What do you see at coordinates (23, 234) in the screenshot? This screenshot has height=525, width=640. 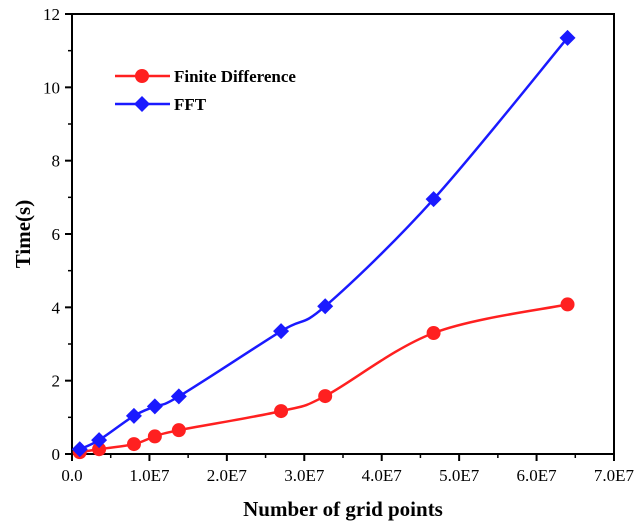 I see `y-axis-title: Time(s)` at bounding box center [23, 234].